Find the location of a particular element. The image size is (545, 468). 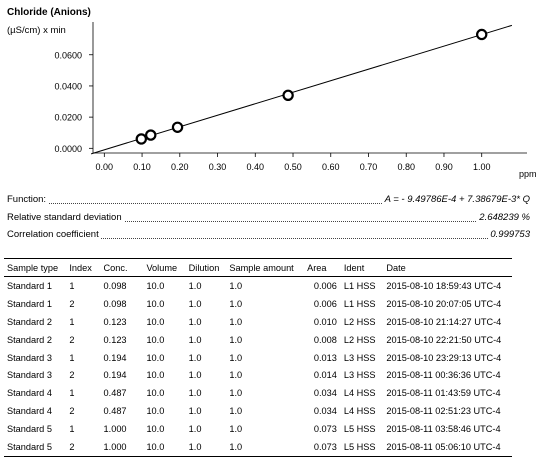

table-cell: 1.000 is located at coordinates (115, 429).